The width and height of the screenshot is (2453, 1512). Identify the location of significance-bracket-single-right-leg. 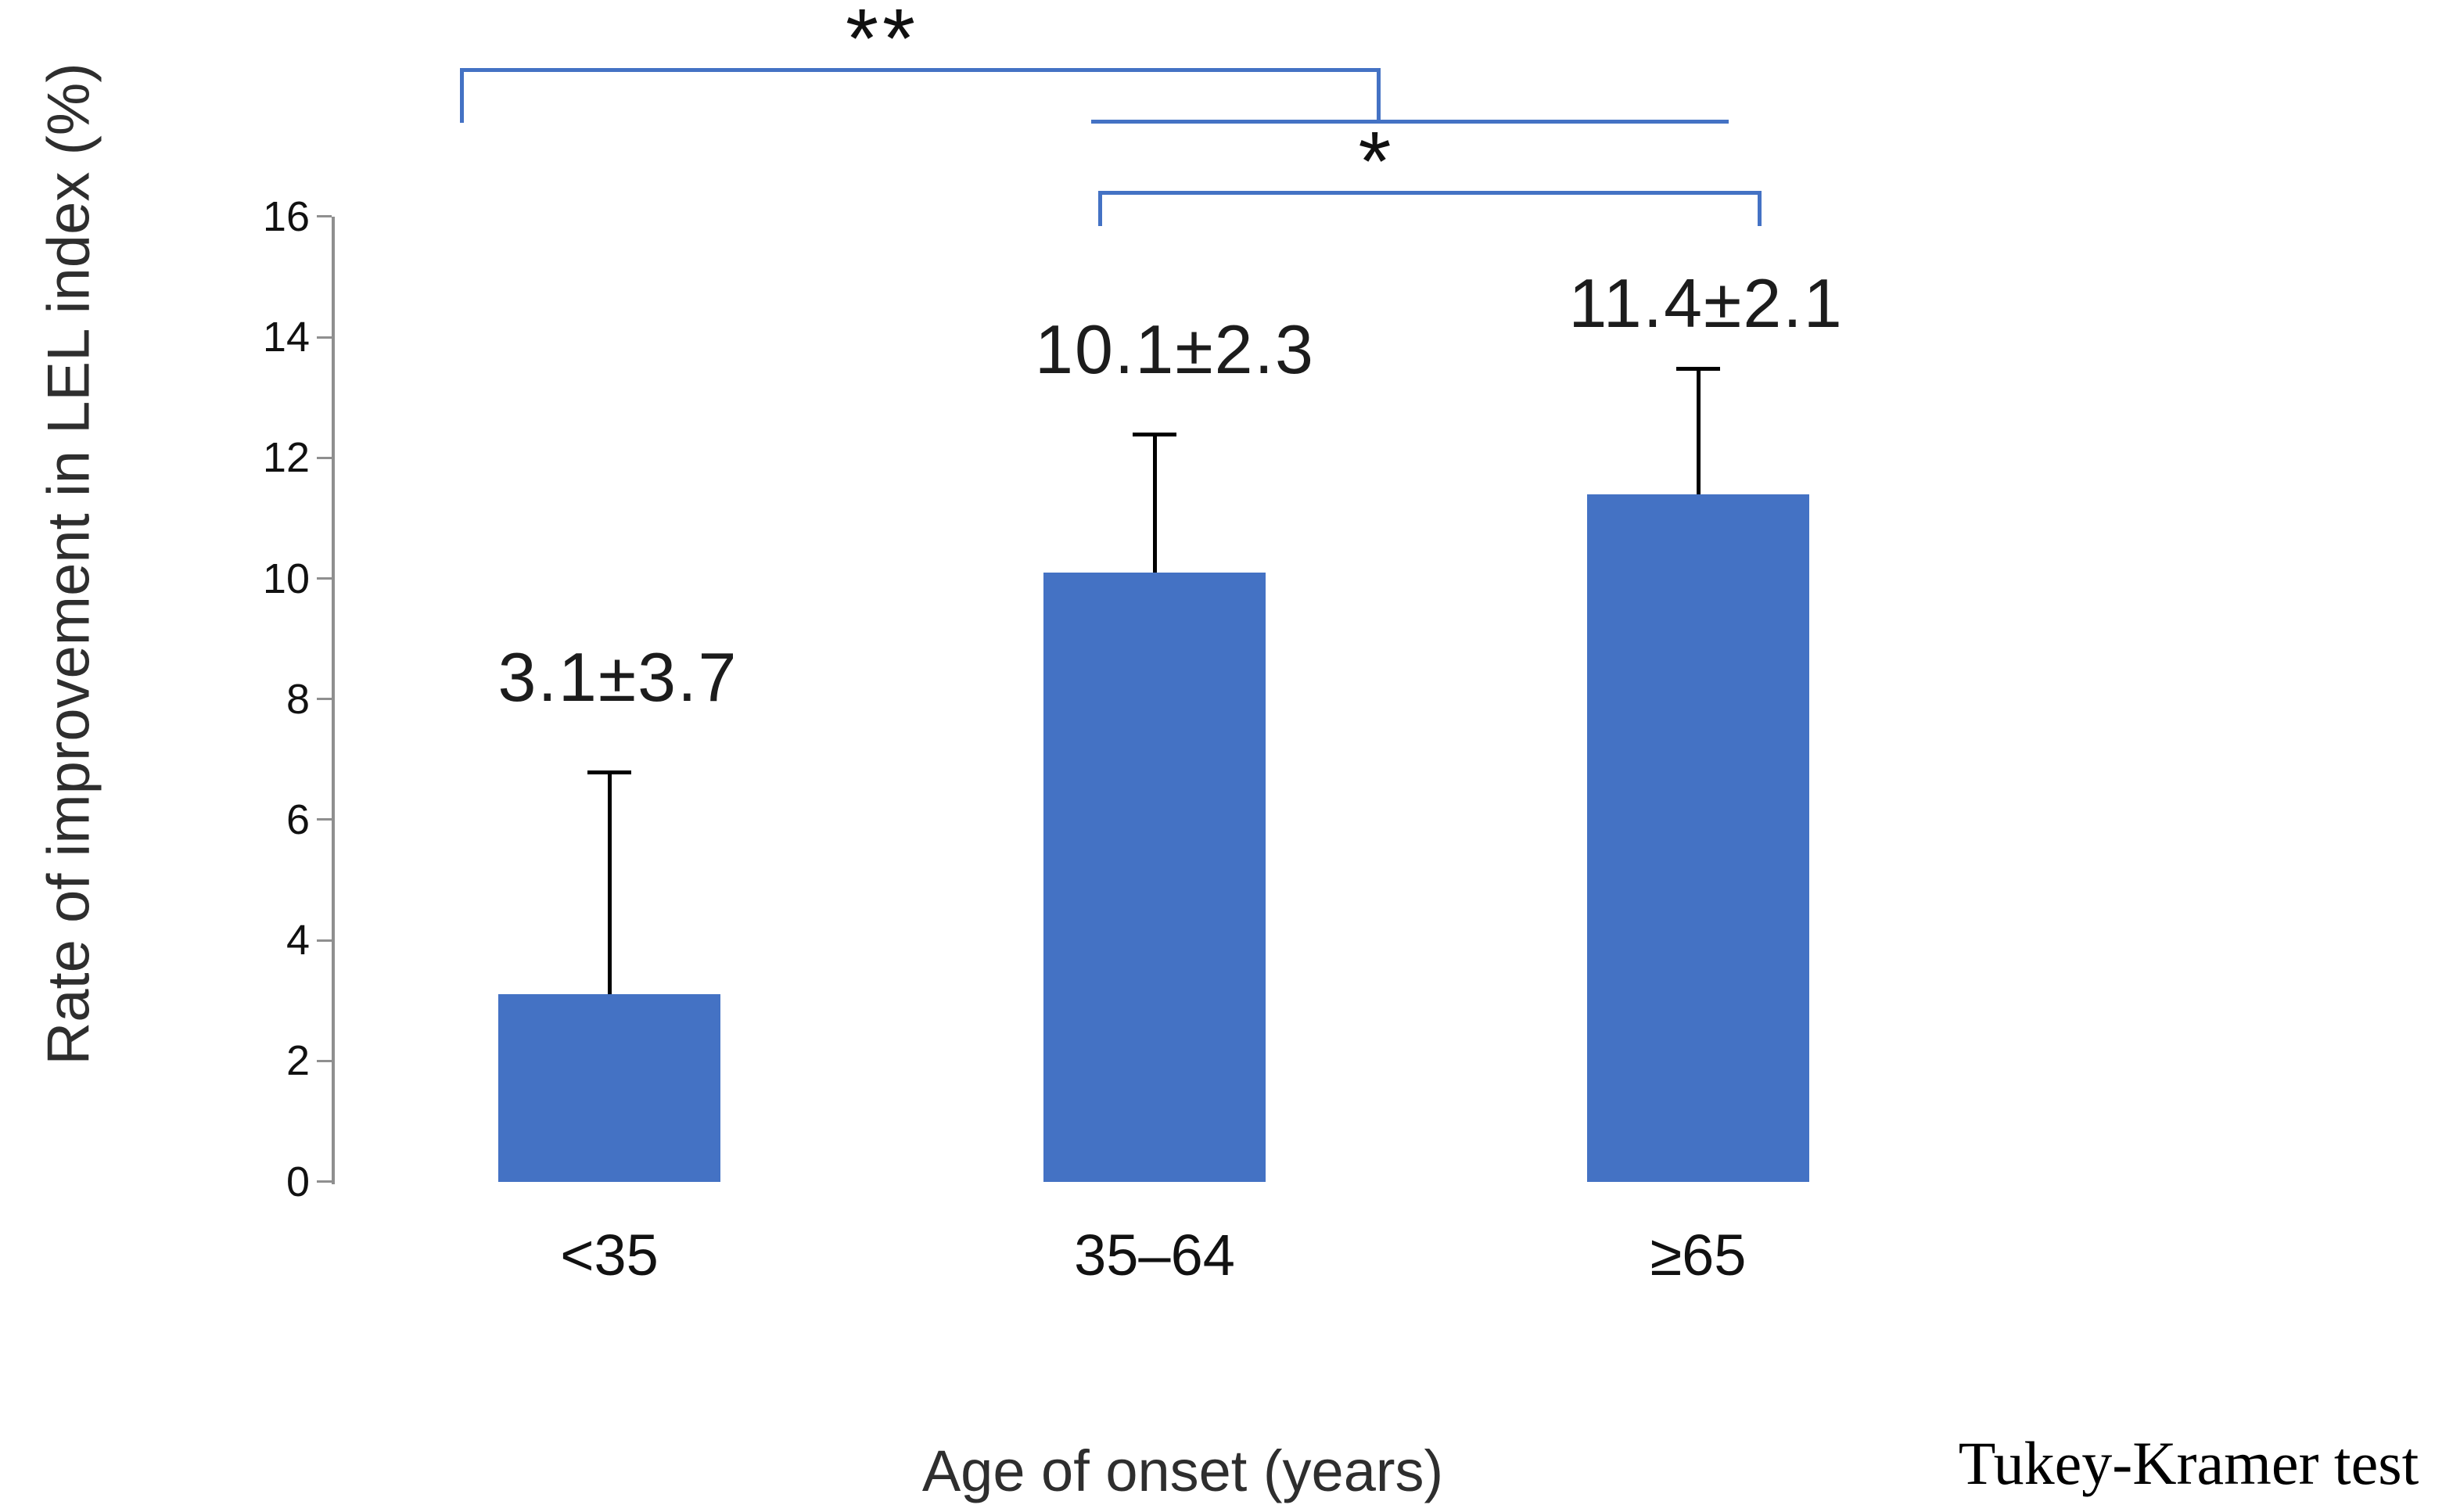
(1760, 208).